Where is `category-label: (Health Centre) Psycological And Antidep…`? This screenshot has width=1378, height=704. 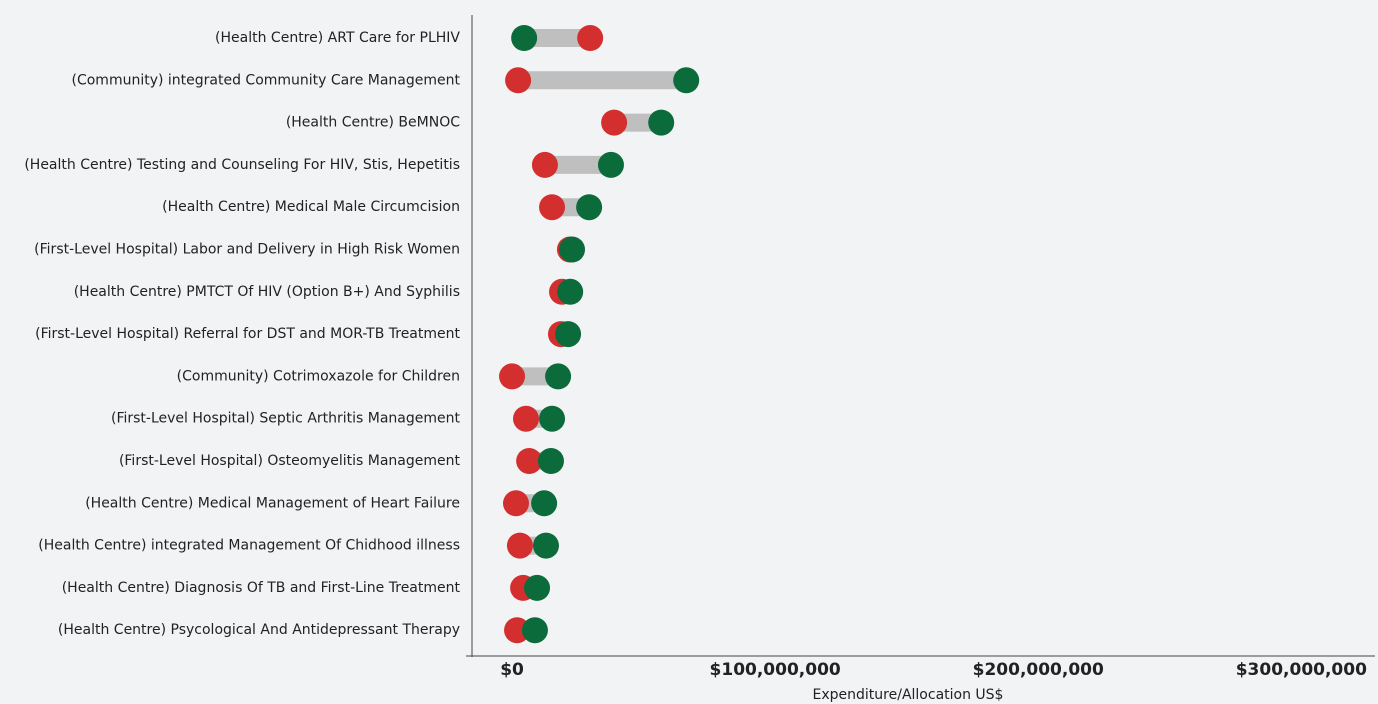 category-label: (Health Centre) Psycological And Antidep… is located at coordinates (259, 630).